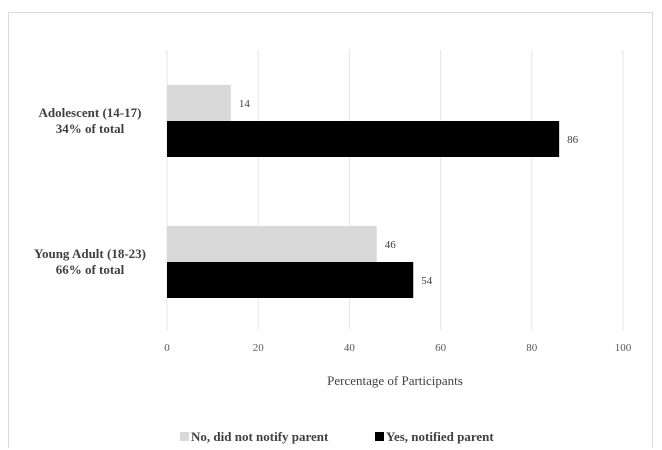  I want to click on x-tick-label: 40, so click(350, 348).